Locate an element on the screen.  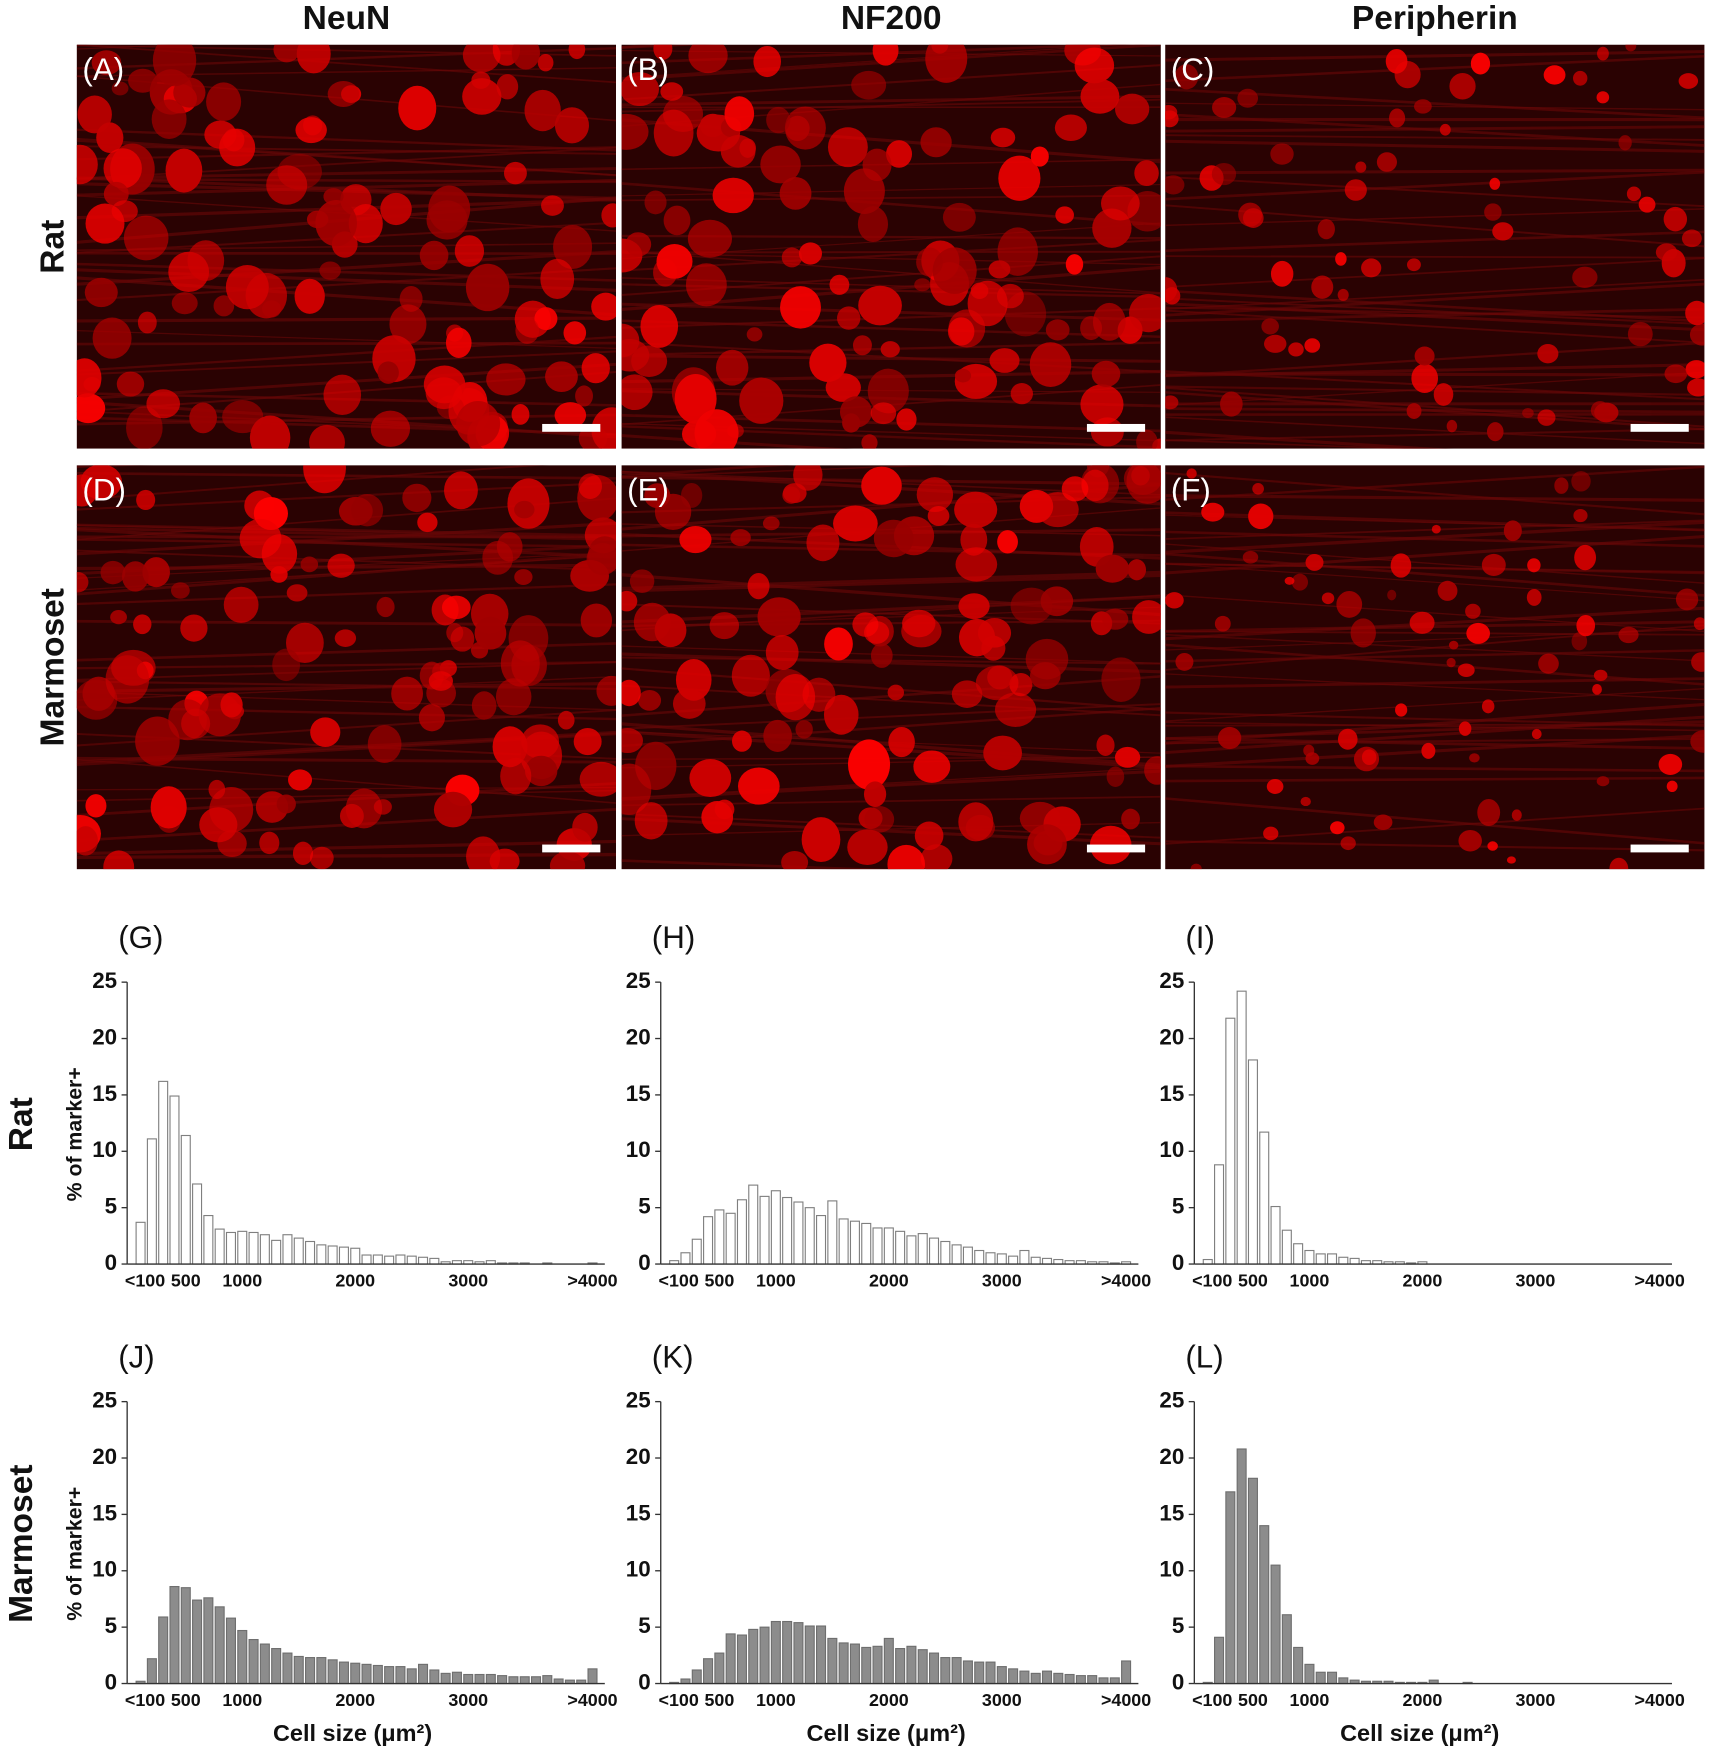
x-tick-label: >4000 is located at coordinates (1126, 1700).